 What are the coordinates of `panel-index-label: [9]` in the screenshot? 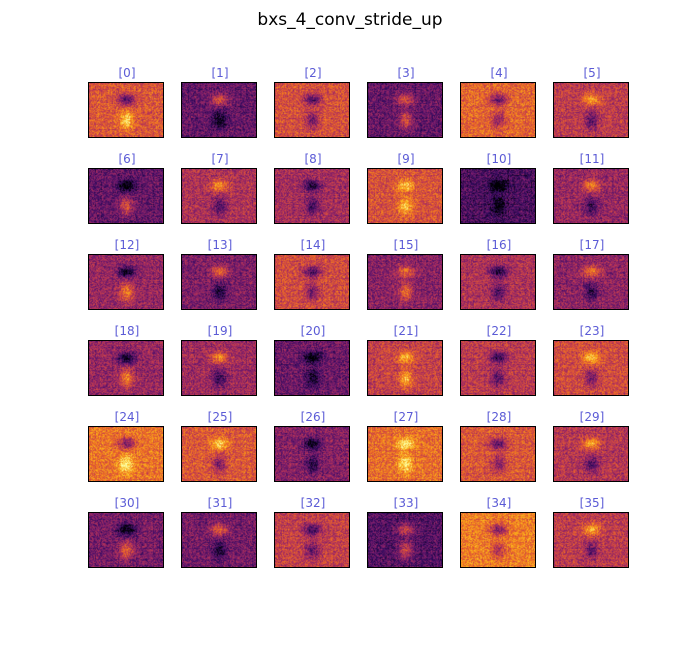 It's located at (406, 159).